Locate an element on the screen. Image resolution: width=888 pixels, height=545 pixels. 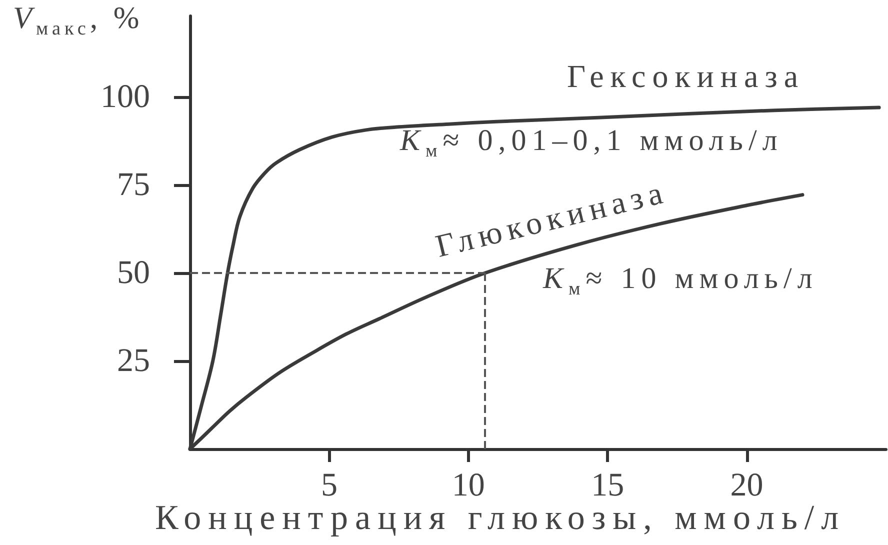
y-tick-label: 50 is located at coordinates (133, 272).